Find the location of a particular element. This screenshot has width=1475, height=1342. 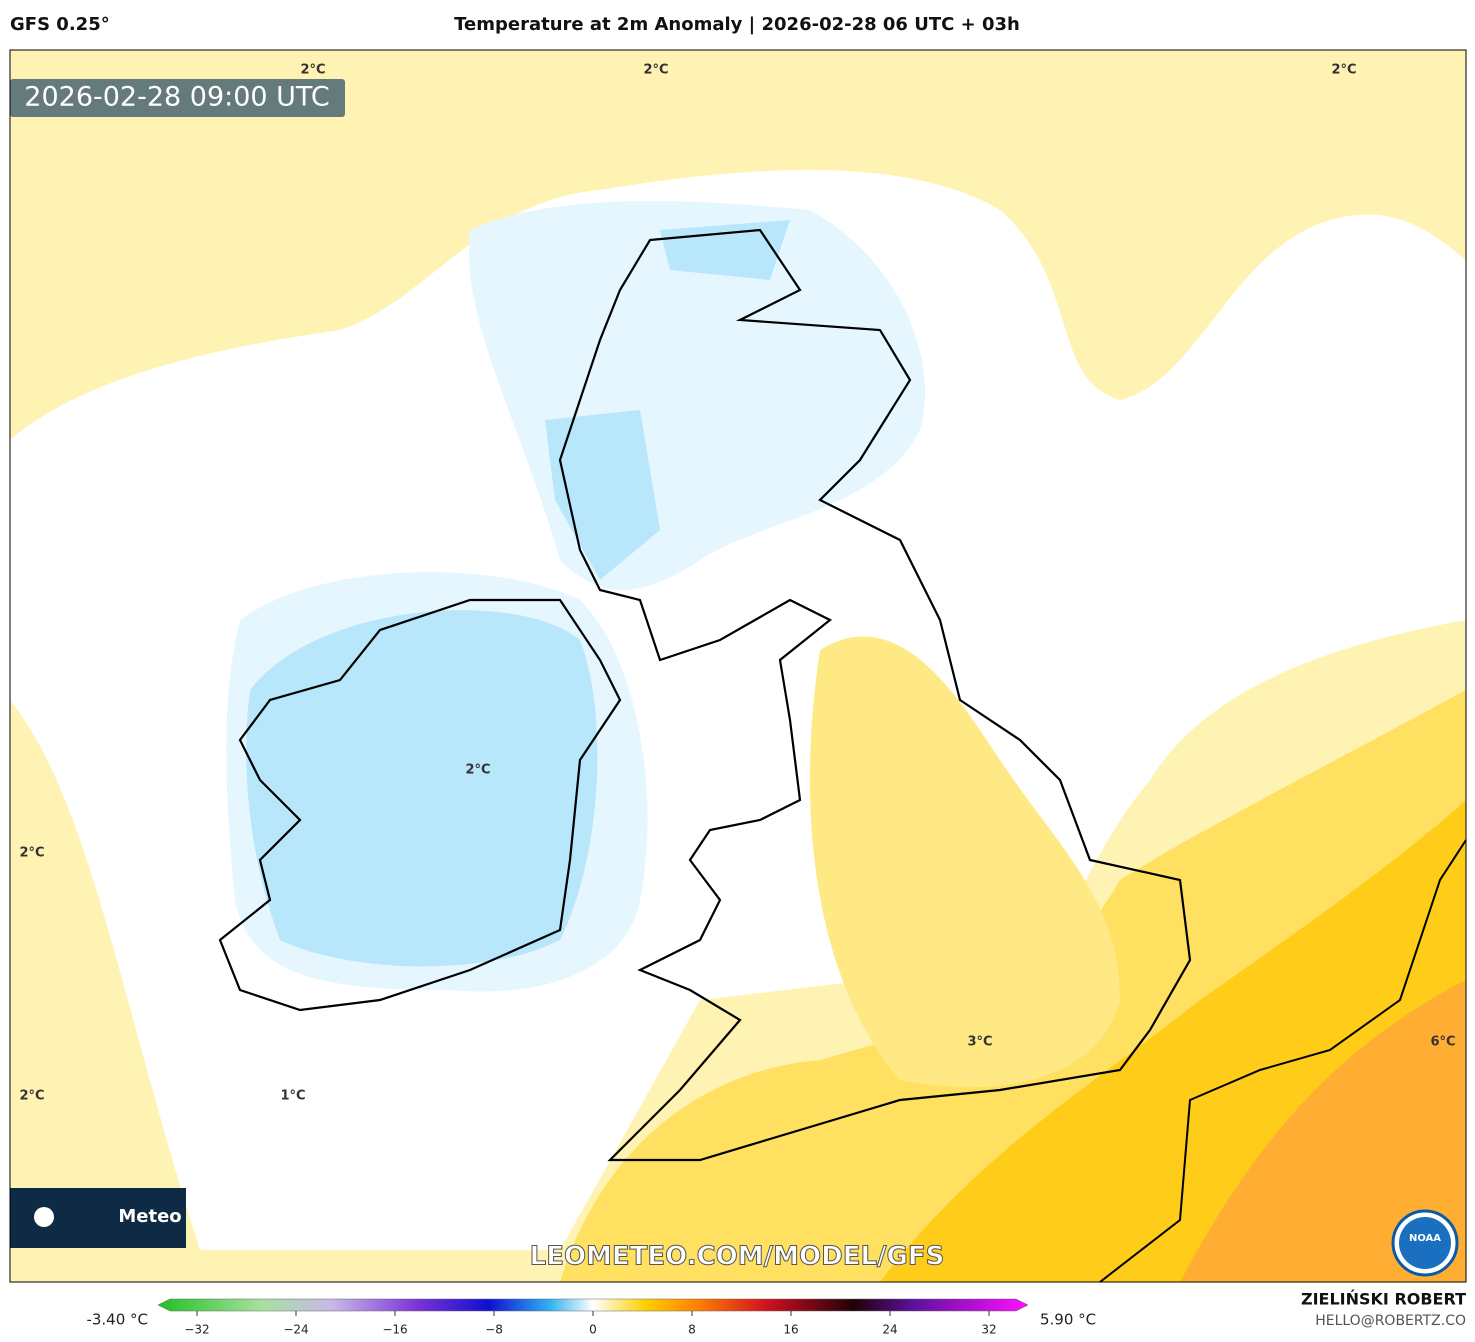

colorbar-gradient is located at coordinates (593, 1305).